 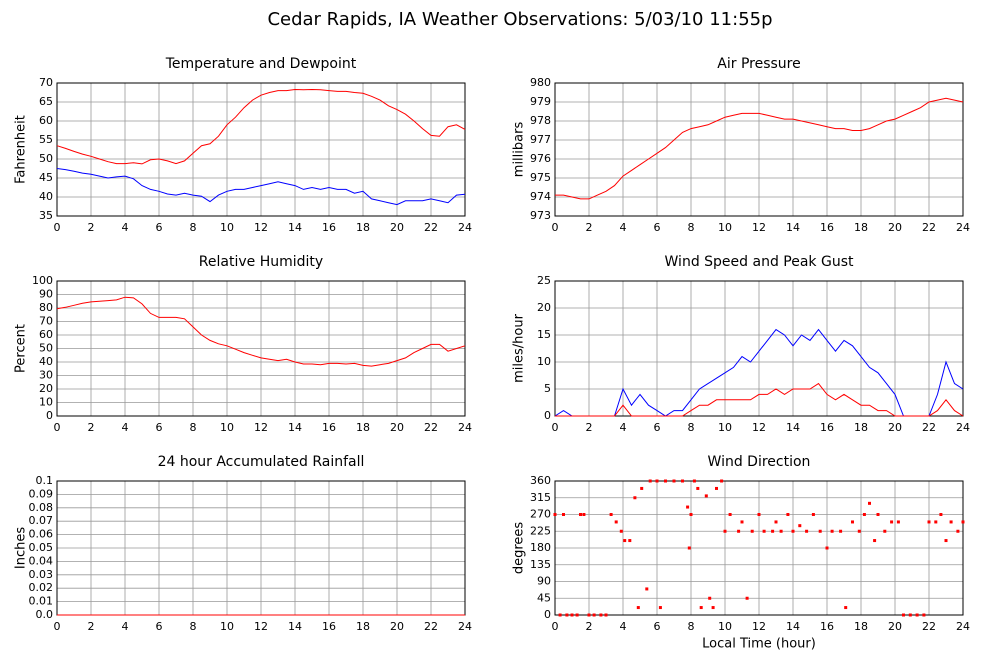 I want to click on y-tick-label: 0.08, so click(x=41, y=507).